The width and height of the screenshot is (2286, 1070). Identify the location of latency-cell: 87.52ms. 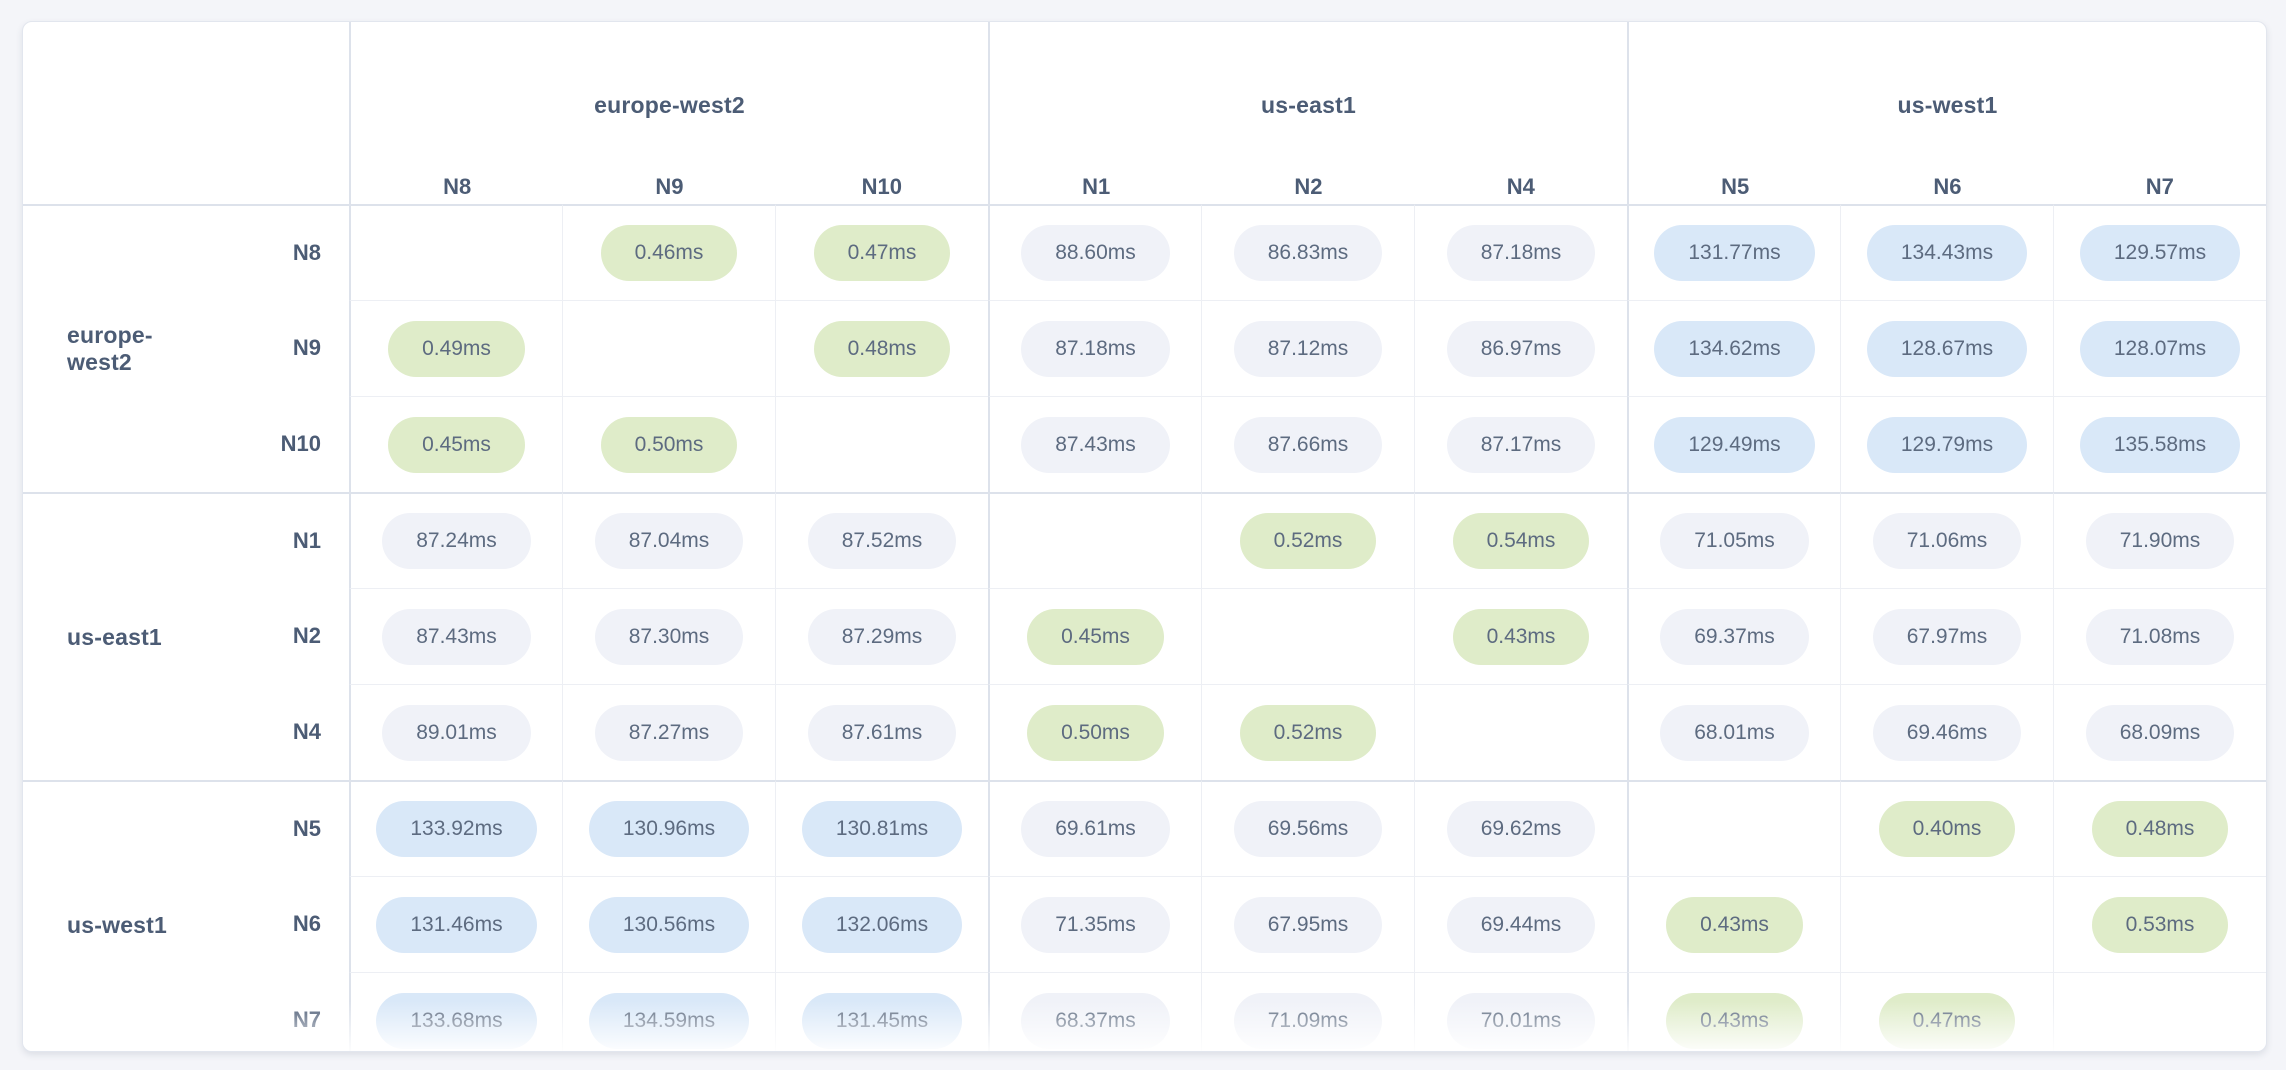
(881, 540).